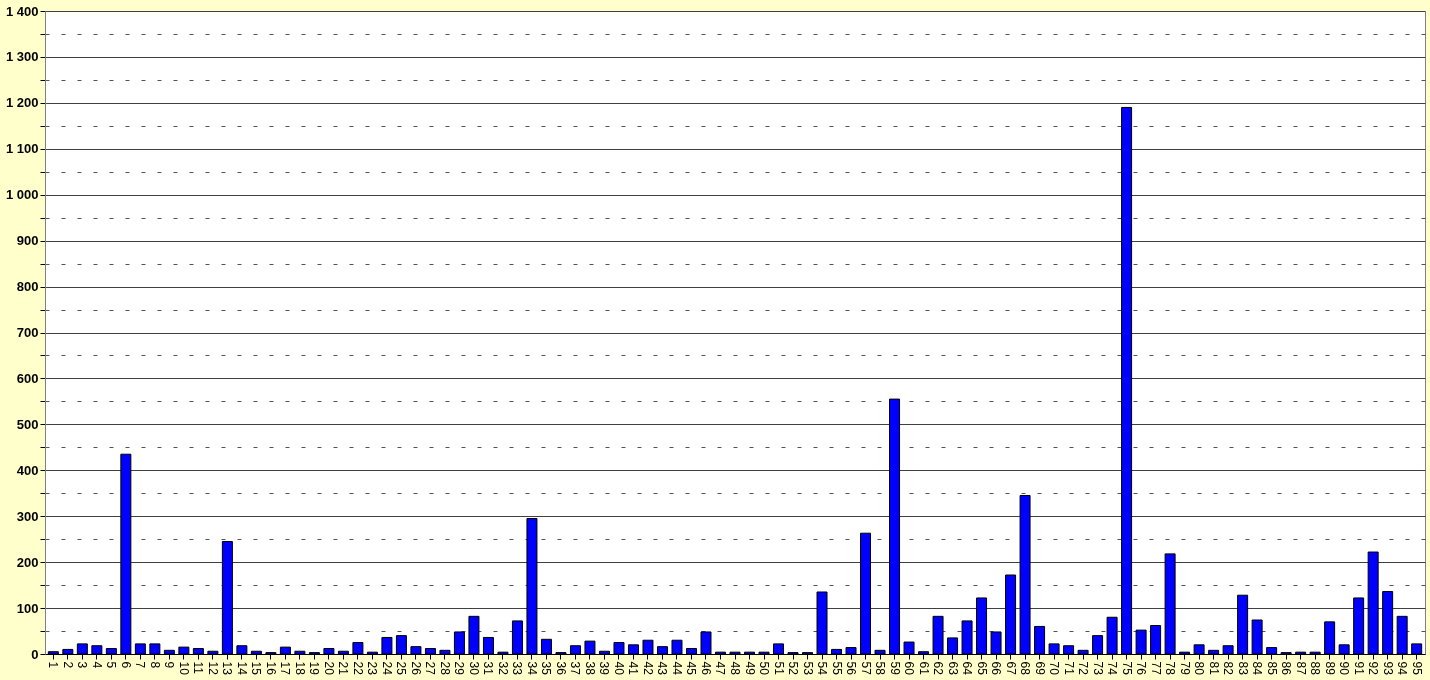  Describe the element at coordinates (604, 668) in the screenshot. I see `x-tick-label: 39` at that location.